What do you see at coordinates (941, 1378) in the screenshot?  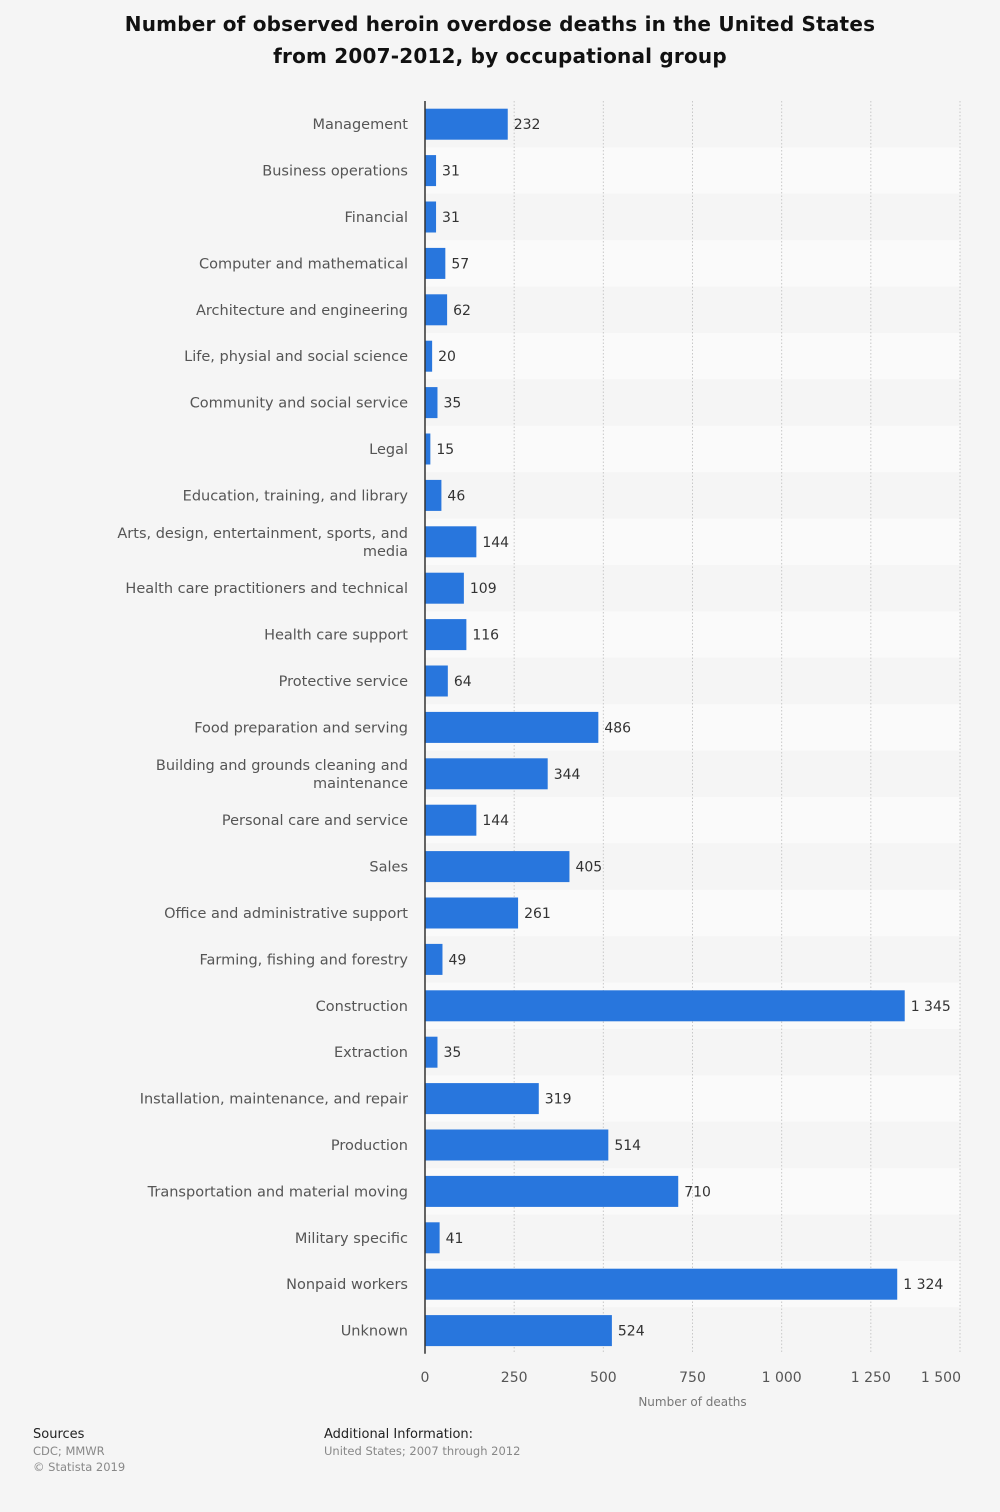 I see `x-tick-label: 1 500` at bounding box center [941, 1378].